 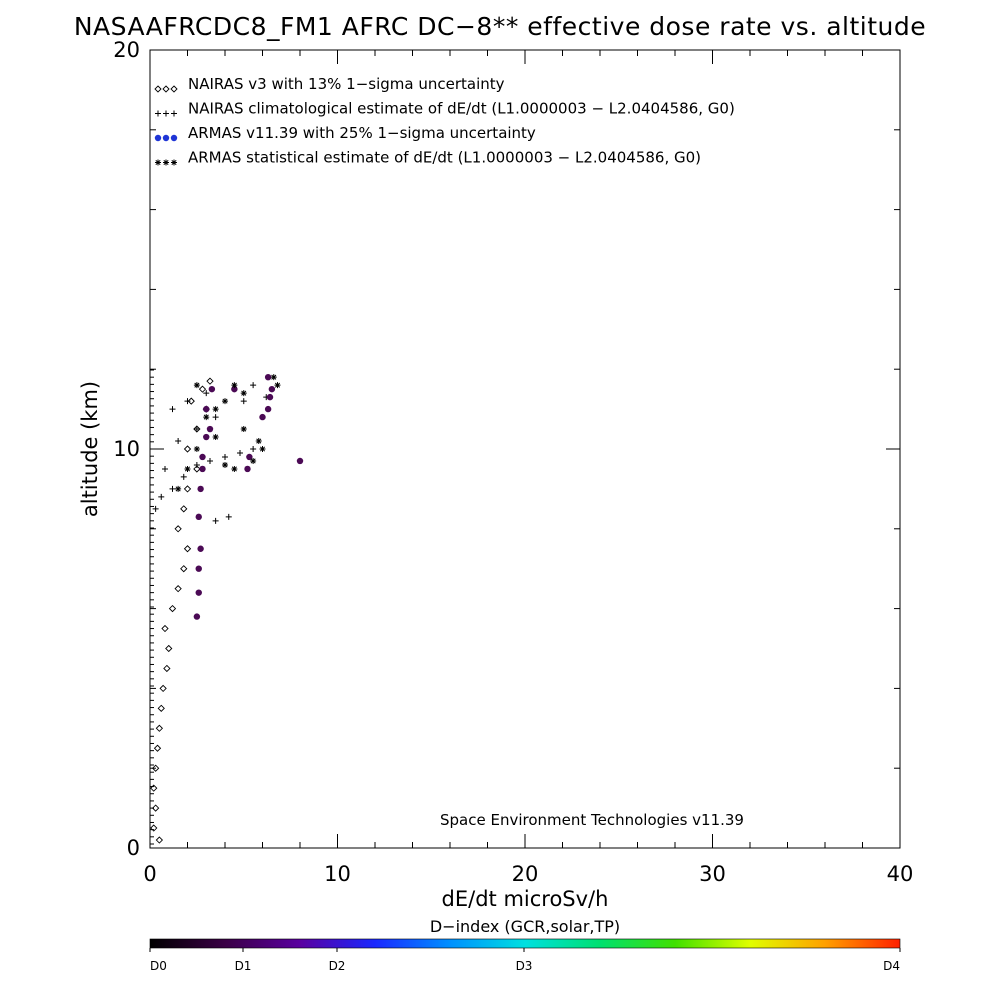 I want to click on series-plus, so click(x=211, y=453).